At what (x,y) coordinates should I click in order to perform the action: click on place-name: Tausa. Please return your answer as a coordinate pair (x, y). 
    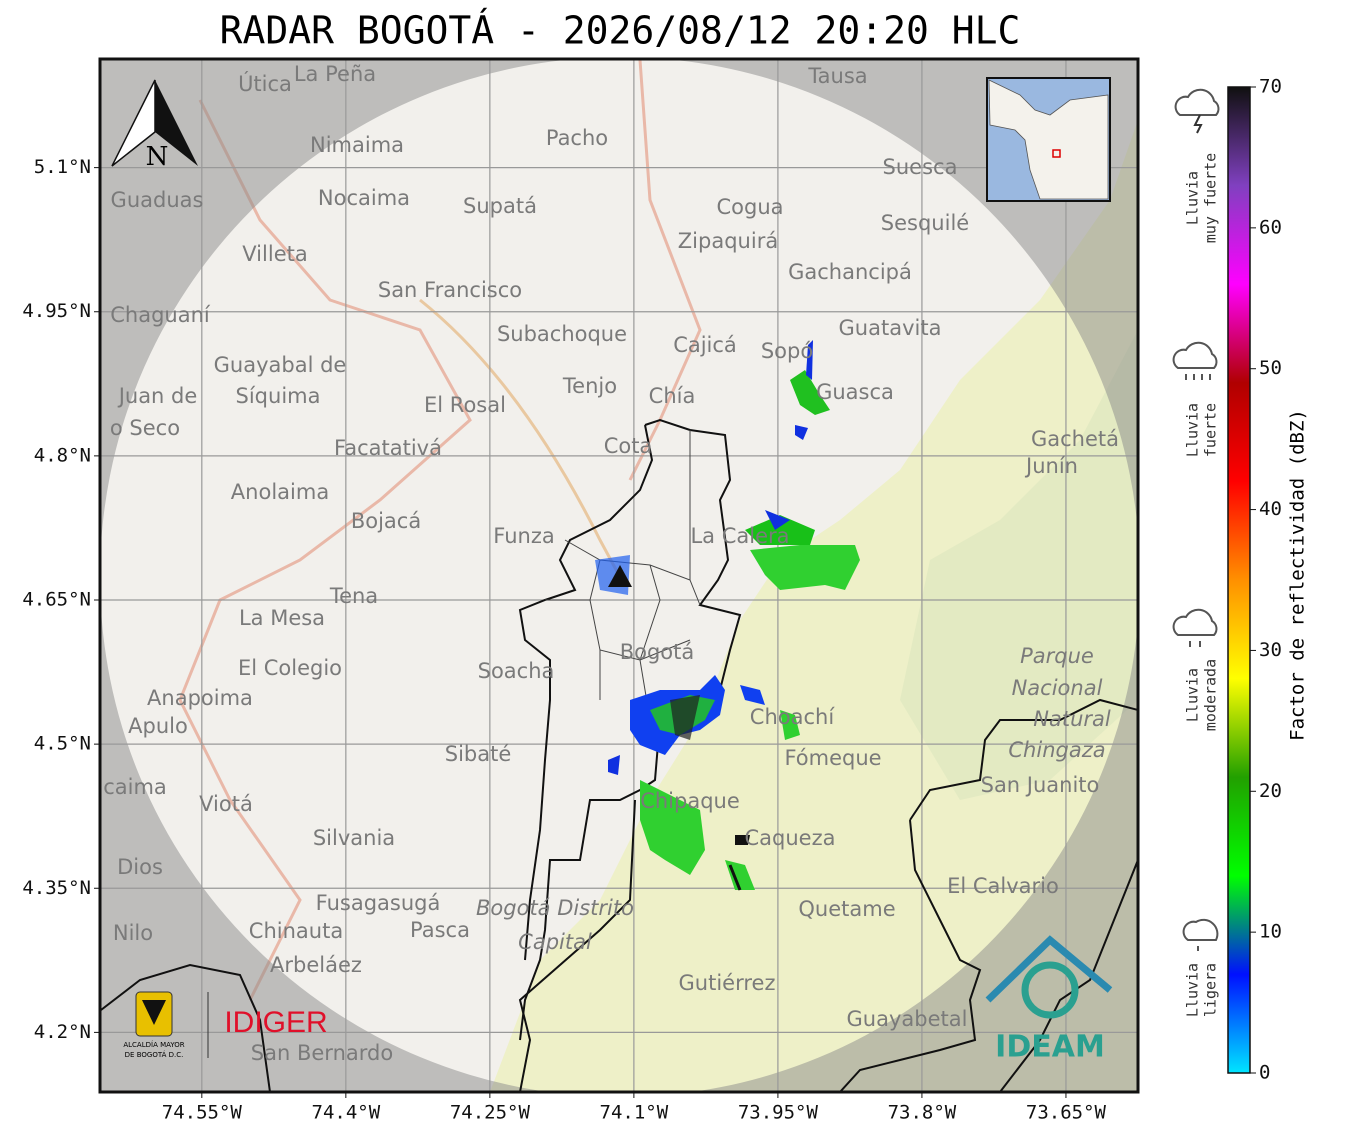
    Looking at the image, I should click on (837, 76).